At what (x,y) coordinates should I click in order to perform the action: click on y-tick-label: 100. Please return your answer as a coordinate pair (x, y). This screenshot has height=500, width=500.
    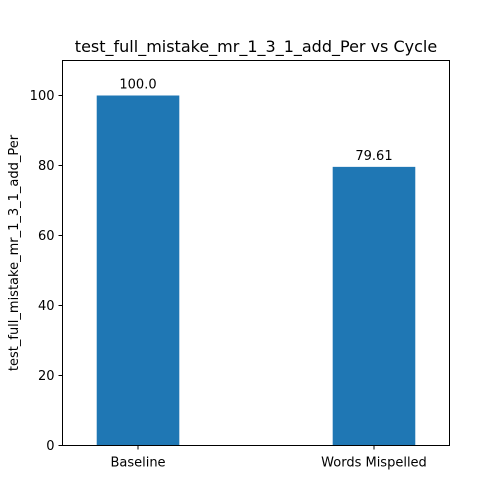
    Looking at the image, I should click on (42, 96).